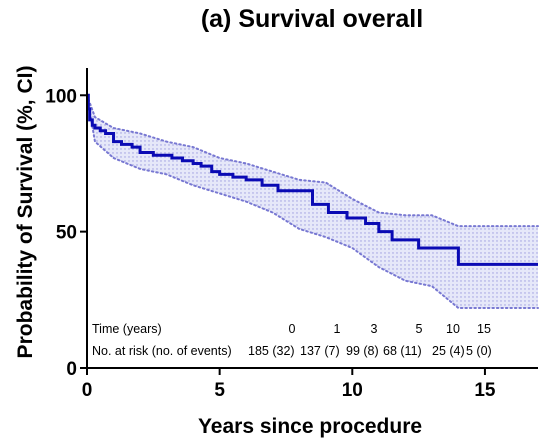  What do you see at coordinates (219, 390) in the screenshot?
I see `x-tick-label-5: 5` at bounding box center [219, 390].